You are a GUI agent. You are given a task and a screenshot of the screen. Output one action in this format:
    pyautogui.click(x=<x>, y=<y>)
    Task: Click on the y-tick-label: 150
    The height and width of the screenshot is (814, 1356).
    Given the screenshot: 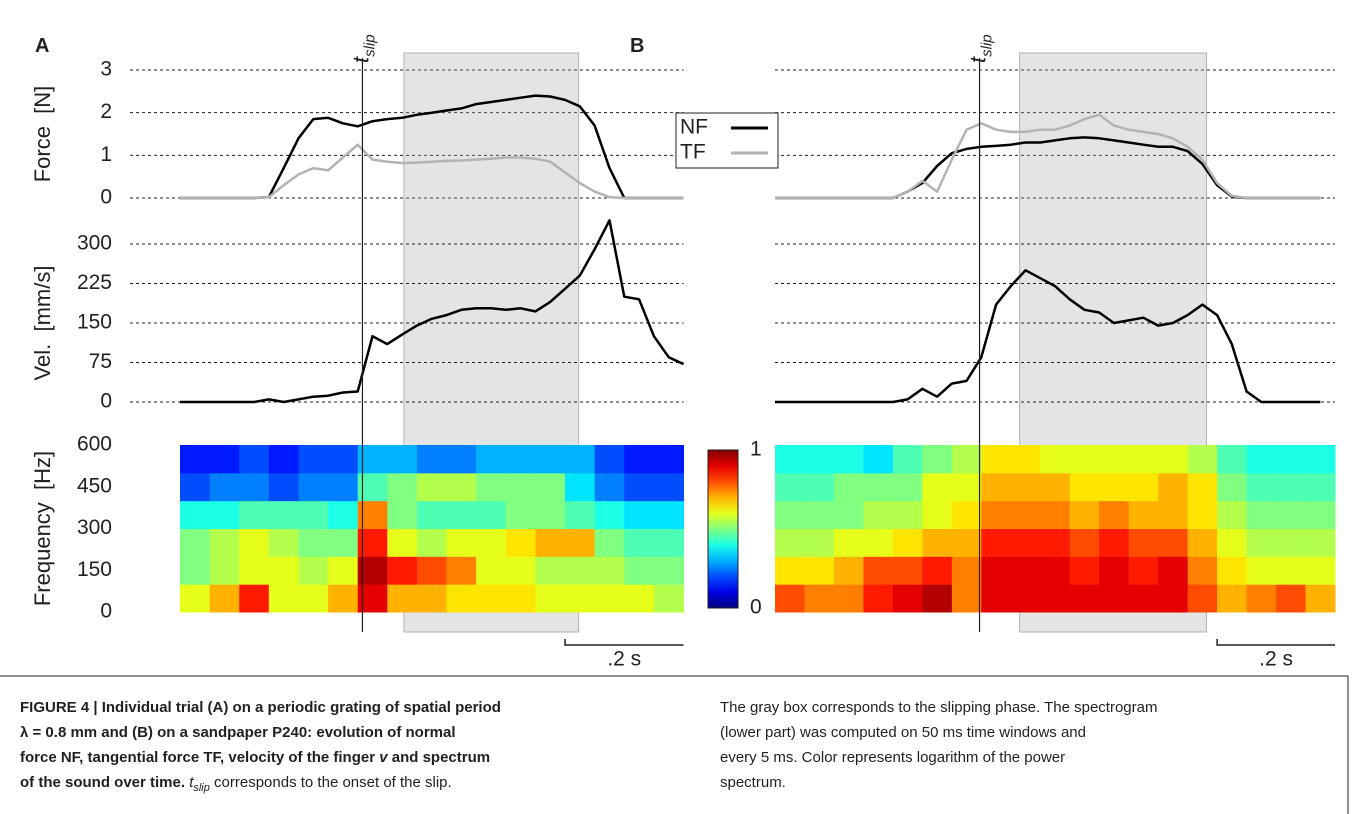 What is the action you would take?
    pyautogui.click(x=94, y=569)
    